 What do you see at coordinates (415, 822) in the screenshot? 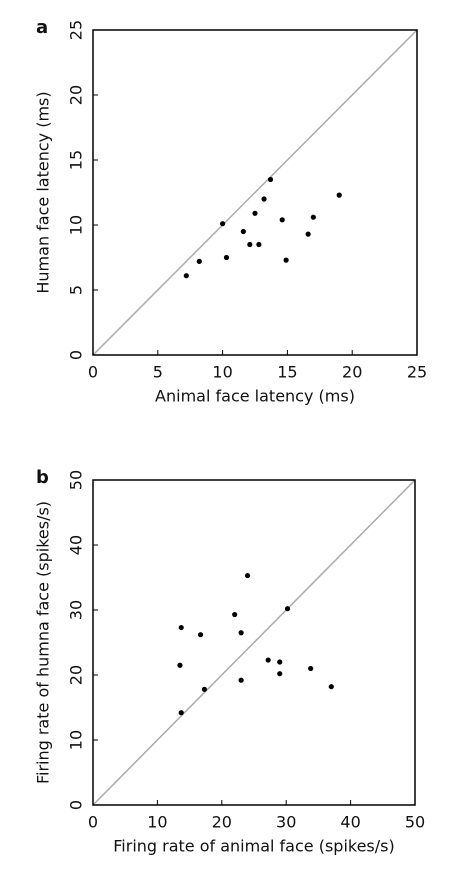
I see `x-tick-label: 50` at bounding box center [415, 822].